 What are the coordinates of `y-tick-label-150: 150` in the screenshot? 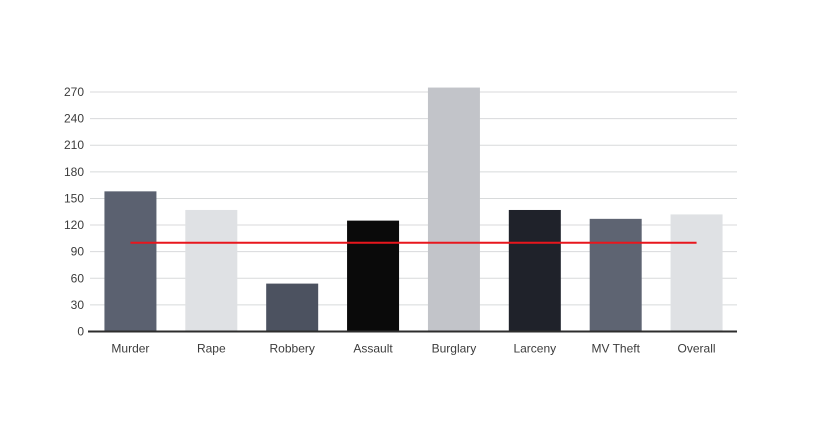 It's located at (74, 198).